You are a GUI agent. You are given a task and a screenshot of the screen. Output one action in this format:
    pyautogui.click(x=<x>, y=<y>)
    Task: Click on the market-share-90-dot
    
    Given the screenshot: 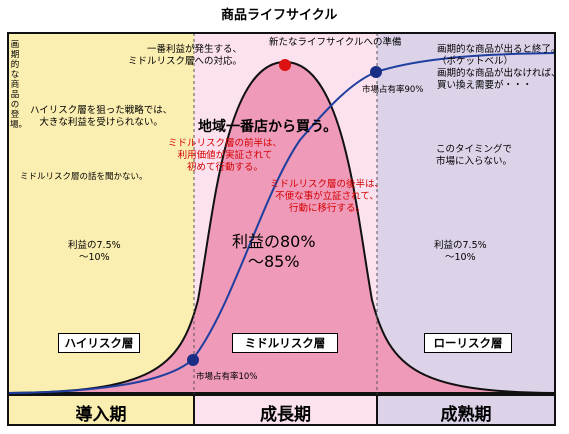 What is the action you would take?
    pyautogui.click(x=376, y=72)
    